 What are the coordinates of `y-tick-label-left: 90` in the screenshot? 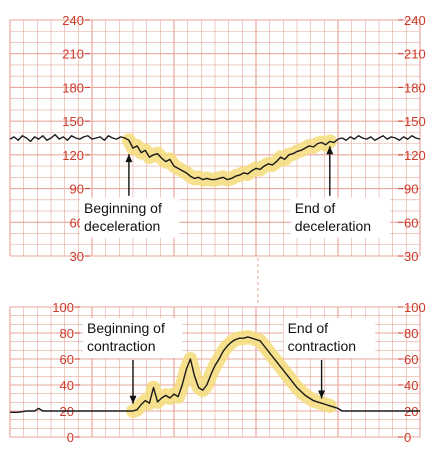 It's located at (77, 189).